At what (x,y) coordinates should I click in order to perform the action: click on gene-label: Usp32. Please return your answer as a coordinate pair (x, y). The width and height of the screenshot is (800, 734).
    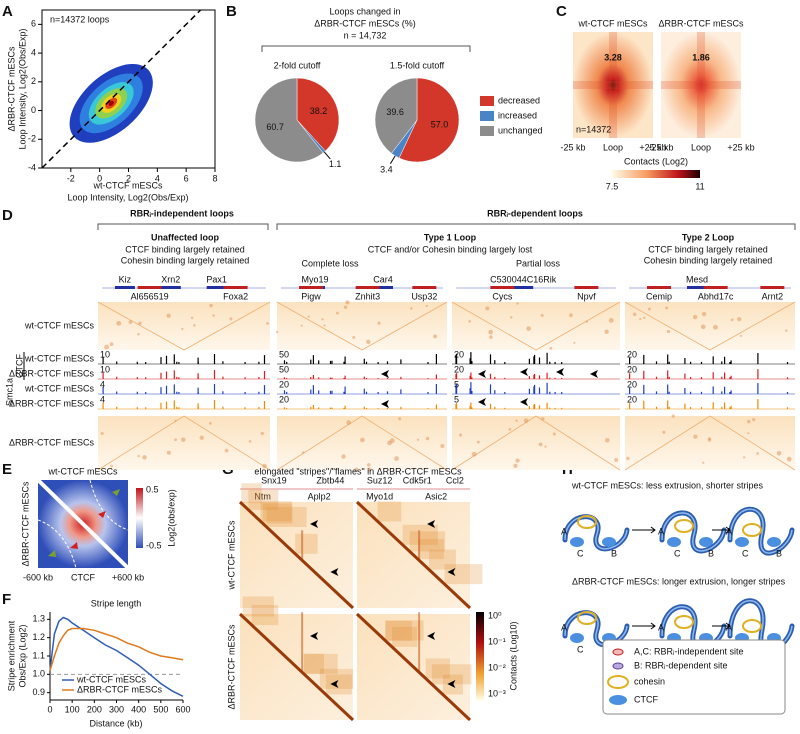
    Looking at the image, I should click on (424, 296).